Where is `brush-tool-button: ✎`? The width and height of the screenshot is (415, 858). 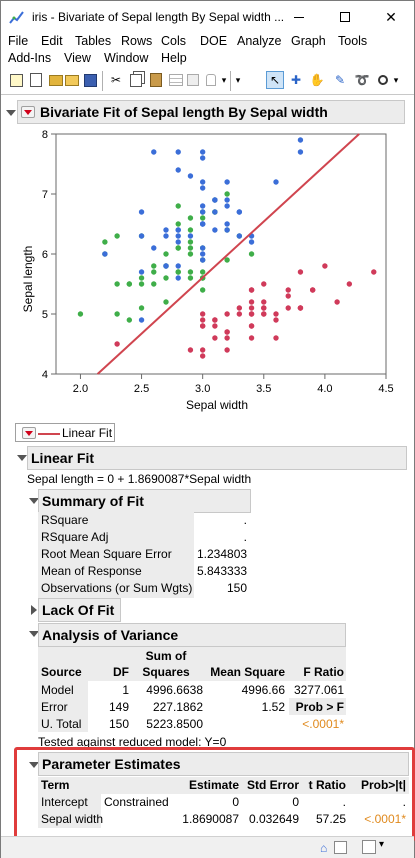 brush-tool-button: ✎ is located at coordinates (340, 80).